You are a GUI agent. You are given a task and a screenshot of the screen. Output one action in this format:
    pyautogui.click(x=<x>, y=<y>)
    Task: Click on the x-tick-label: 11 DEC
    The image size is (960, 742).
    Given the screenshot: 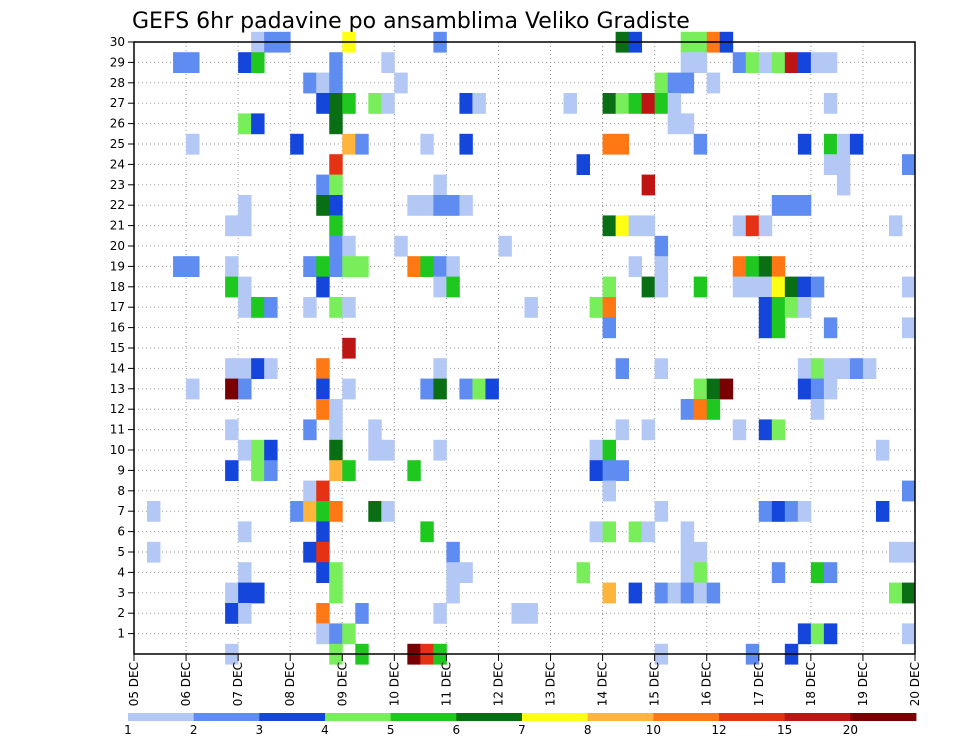 What is the action you would take?
    pyautogui.click(x=446, y=684)
    